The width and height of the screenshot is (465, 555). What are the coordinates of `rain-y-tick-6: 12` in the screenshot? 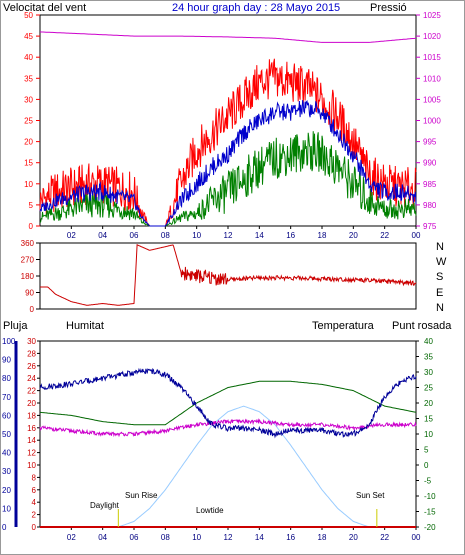 It's located at (31, 453).